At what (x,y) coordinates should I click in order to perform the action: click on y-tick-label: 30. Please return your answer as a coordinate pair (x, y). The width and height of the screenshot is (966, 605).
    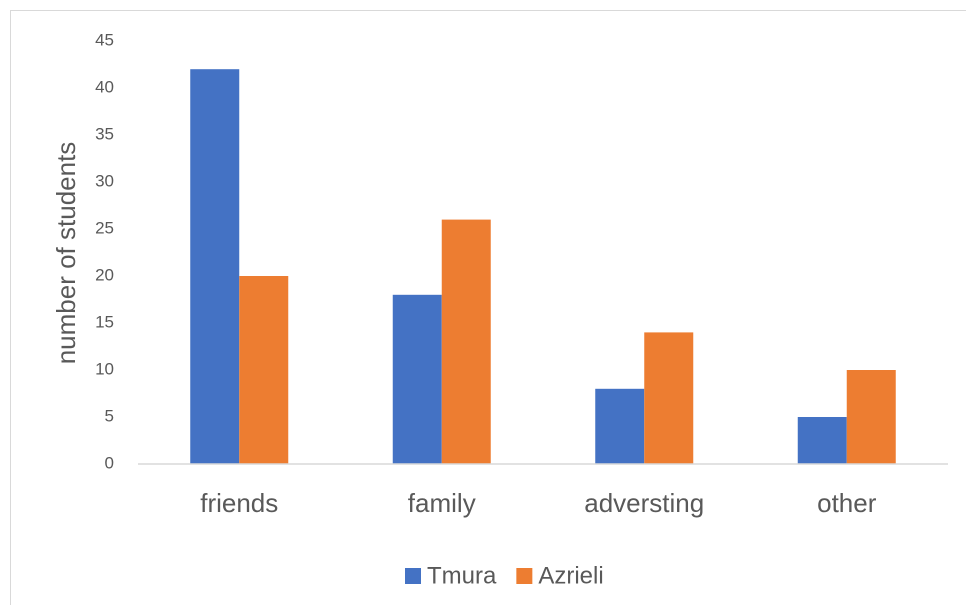
    Looking at the image, I should click on (104, 180).